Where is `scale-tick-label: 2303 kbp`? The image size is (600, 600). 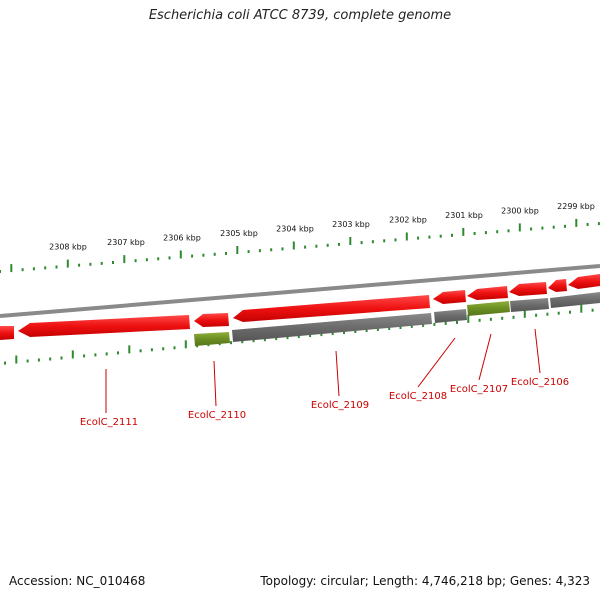
scale-tick-label: 2303 kbp is located at coordinates (351, 224).